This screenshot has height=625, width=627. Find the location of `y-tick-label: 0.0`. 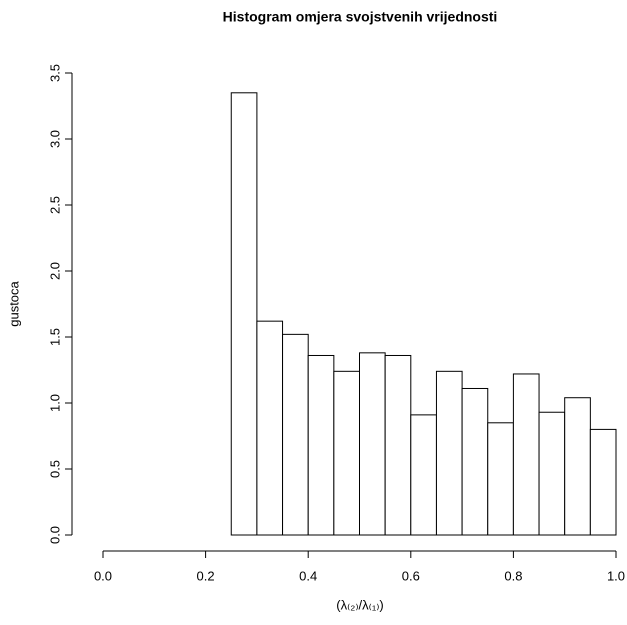

y-tick-label: 0.0 is located at coordinates (54, 535).